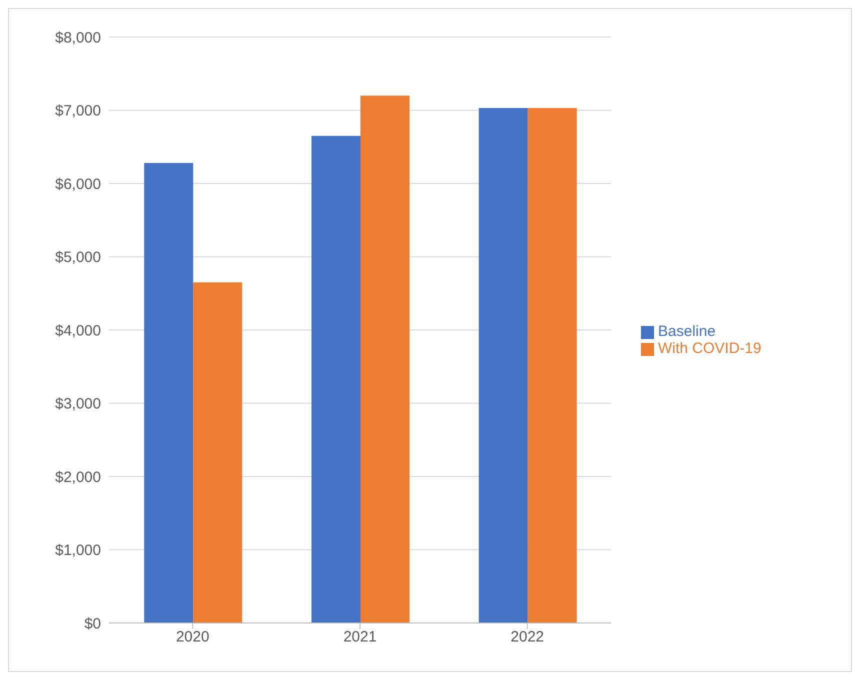  What do you see at coordinates (193, 637) in the screenshot?
I see `x-tick-label: 2020` at bounding box center [193, 637].